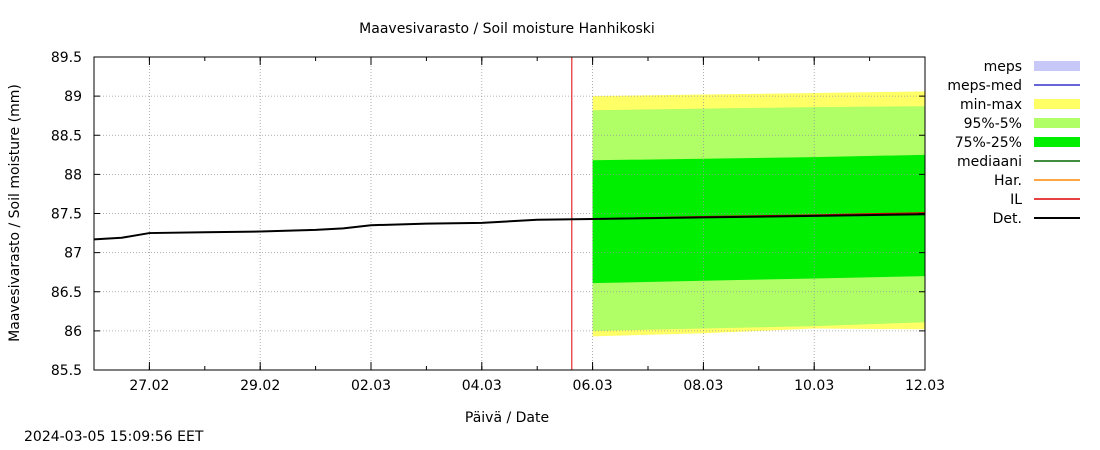  I want to click on x-tick-label: 08.03, so click(703, 386).